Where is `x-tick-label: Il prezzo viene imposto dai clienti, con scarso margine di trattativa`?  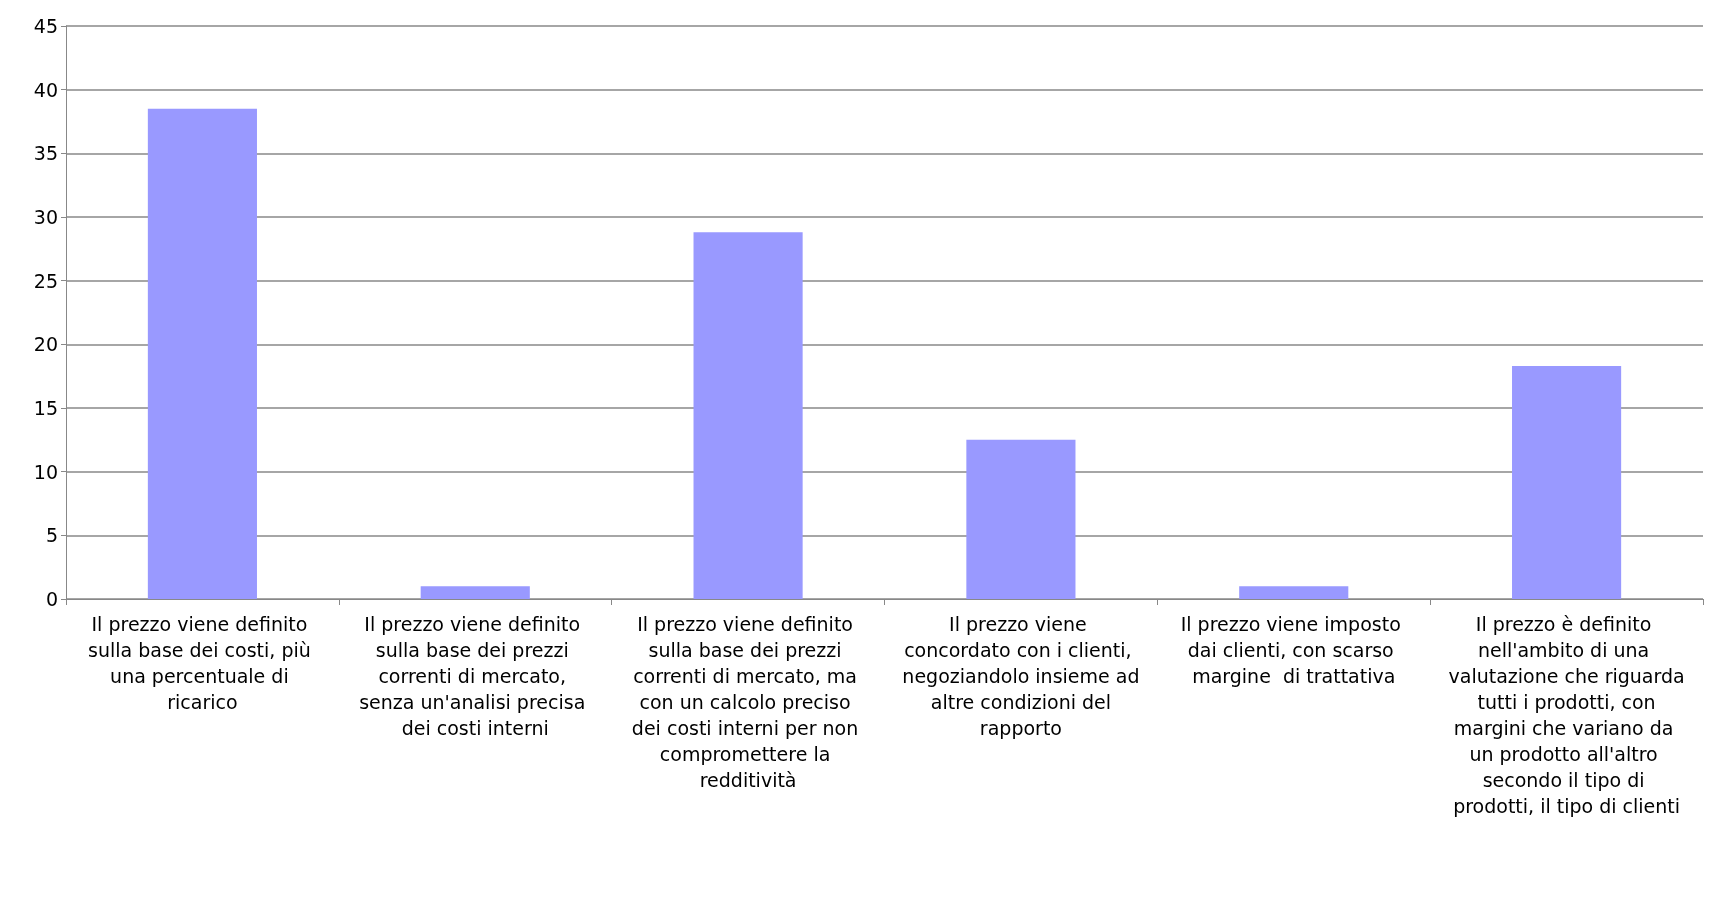
x-tick-label: Il prezzo viene imposto dai clienti, con scarso margine di trattativa is located at coordinates (1293, 650).